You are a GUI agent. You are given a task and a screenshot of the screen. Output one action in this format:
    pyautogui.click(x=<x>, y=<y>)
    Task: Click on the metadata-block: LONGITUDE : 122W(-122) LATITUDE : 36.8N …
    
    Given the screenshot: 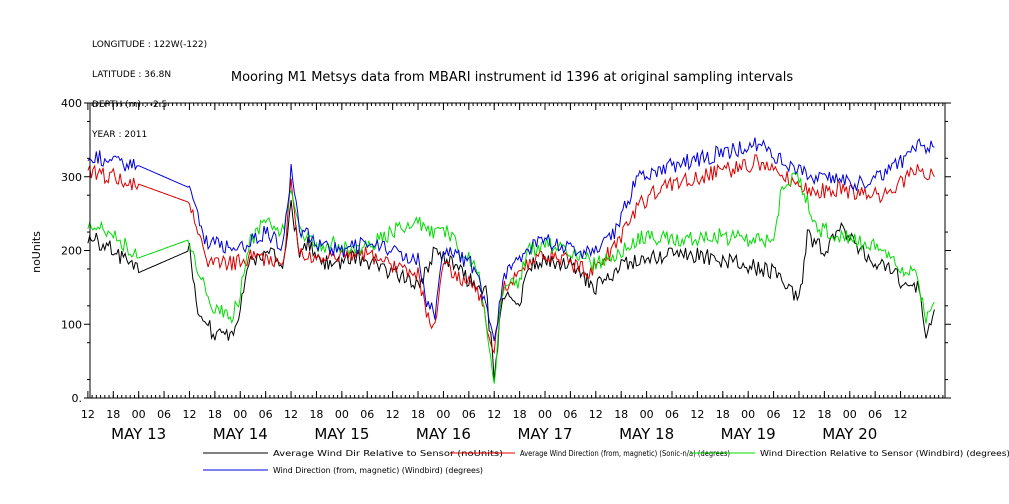 What is the action you would take?
    pyautogui.click(x=149, y=85)
    